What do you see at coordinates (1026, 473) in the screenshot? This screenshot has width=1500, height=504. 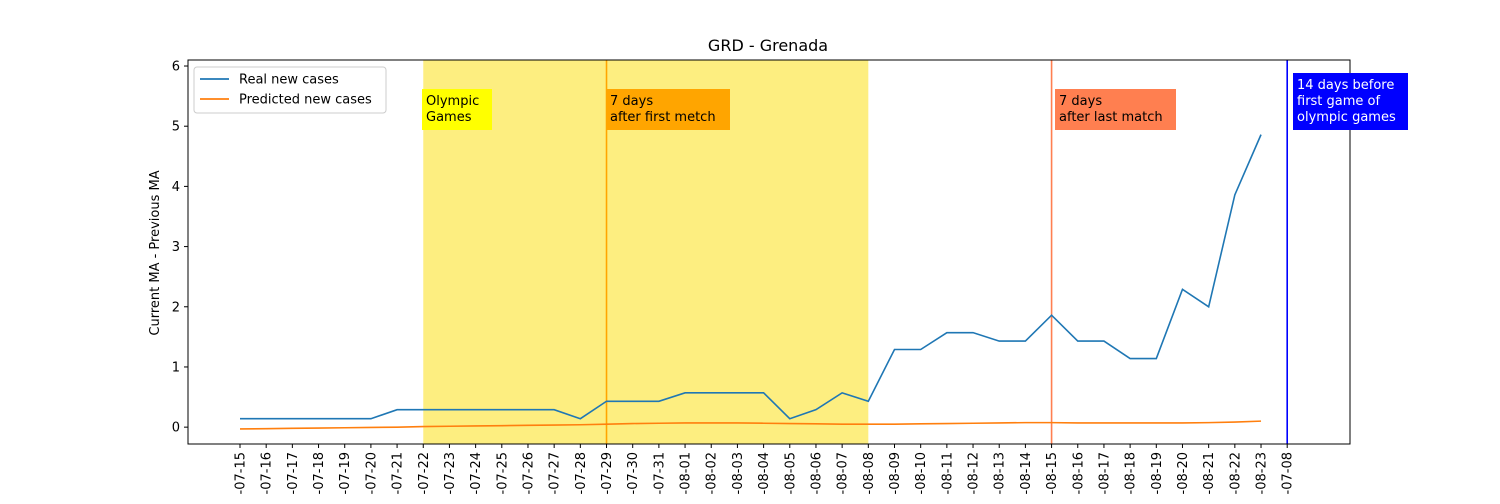 I see `x-tick-label: -08-14` at bounding box center [1026, 473].